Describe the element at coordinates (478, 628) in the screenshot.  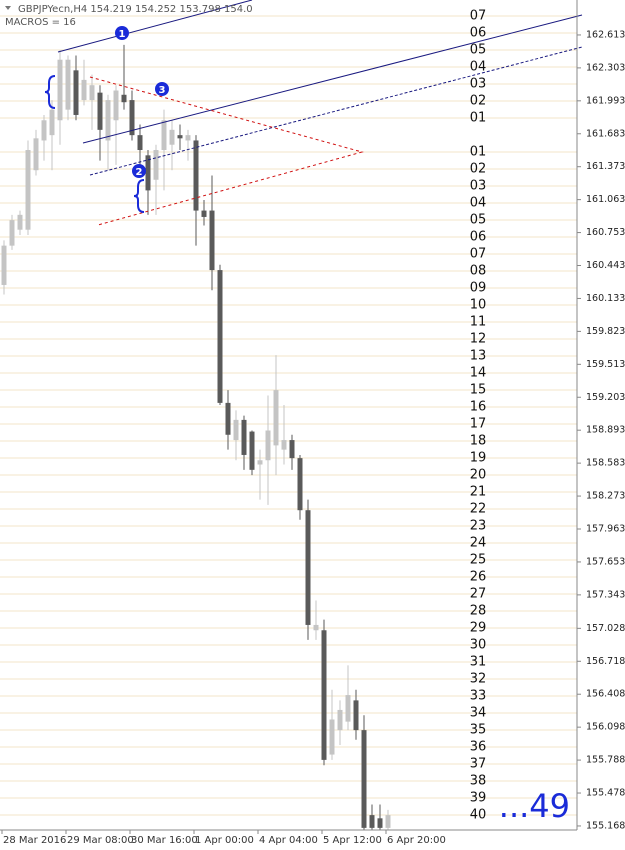
I see `level-label: 29` at that location.